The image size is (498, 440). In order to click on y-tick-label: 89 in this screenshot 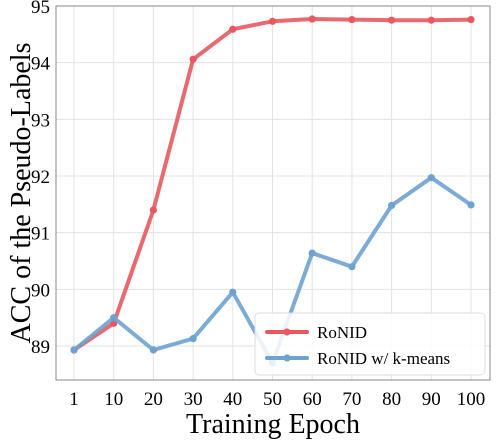, I will do `click(40, 347)`.